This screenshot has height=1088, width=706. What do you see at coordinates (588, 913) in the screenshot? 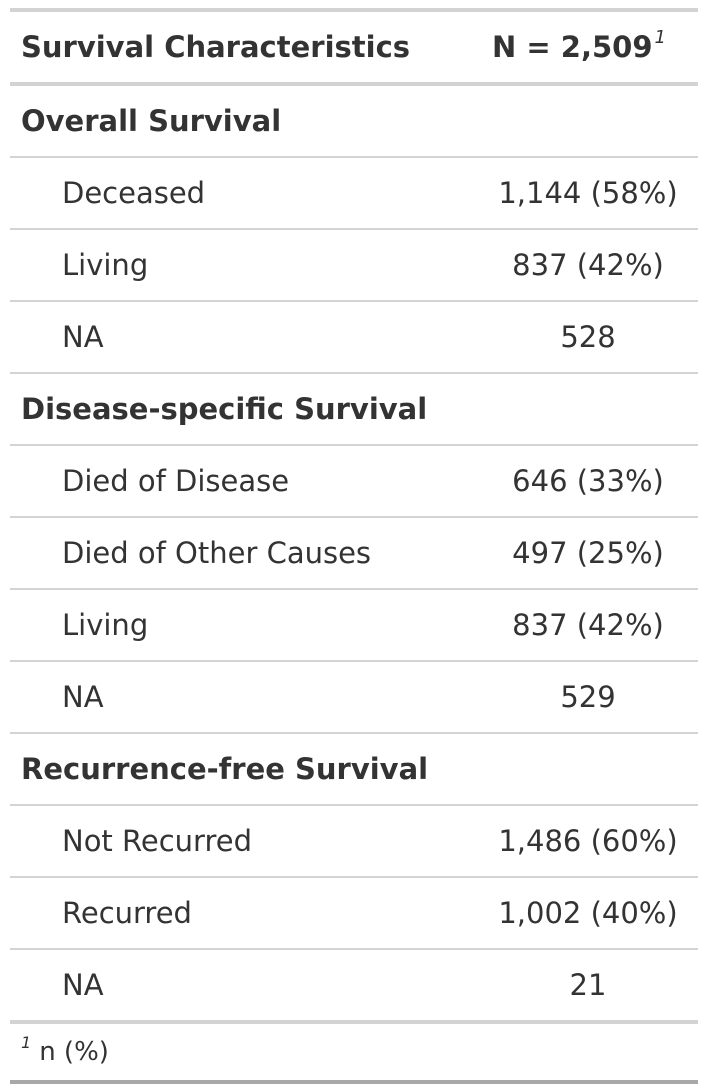
I see `row-value: 1,002 (40%)` at bounding box center [588, 913].